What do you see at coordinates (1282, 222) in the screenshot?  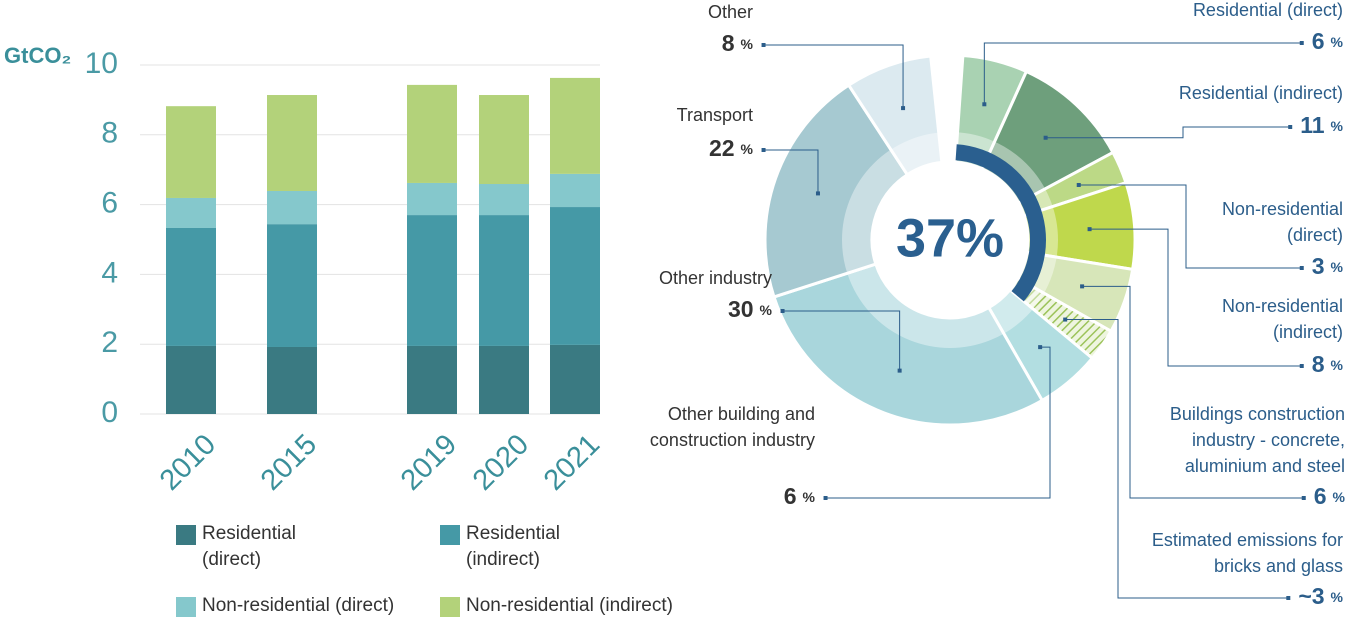 I see `segment-label: Non-residential (direct)` at bounding box center [1282, 222].